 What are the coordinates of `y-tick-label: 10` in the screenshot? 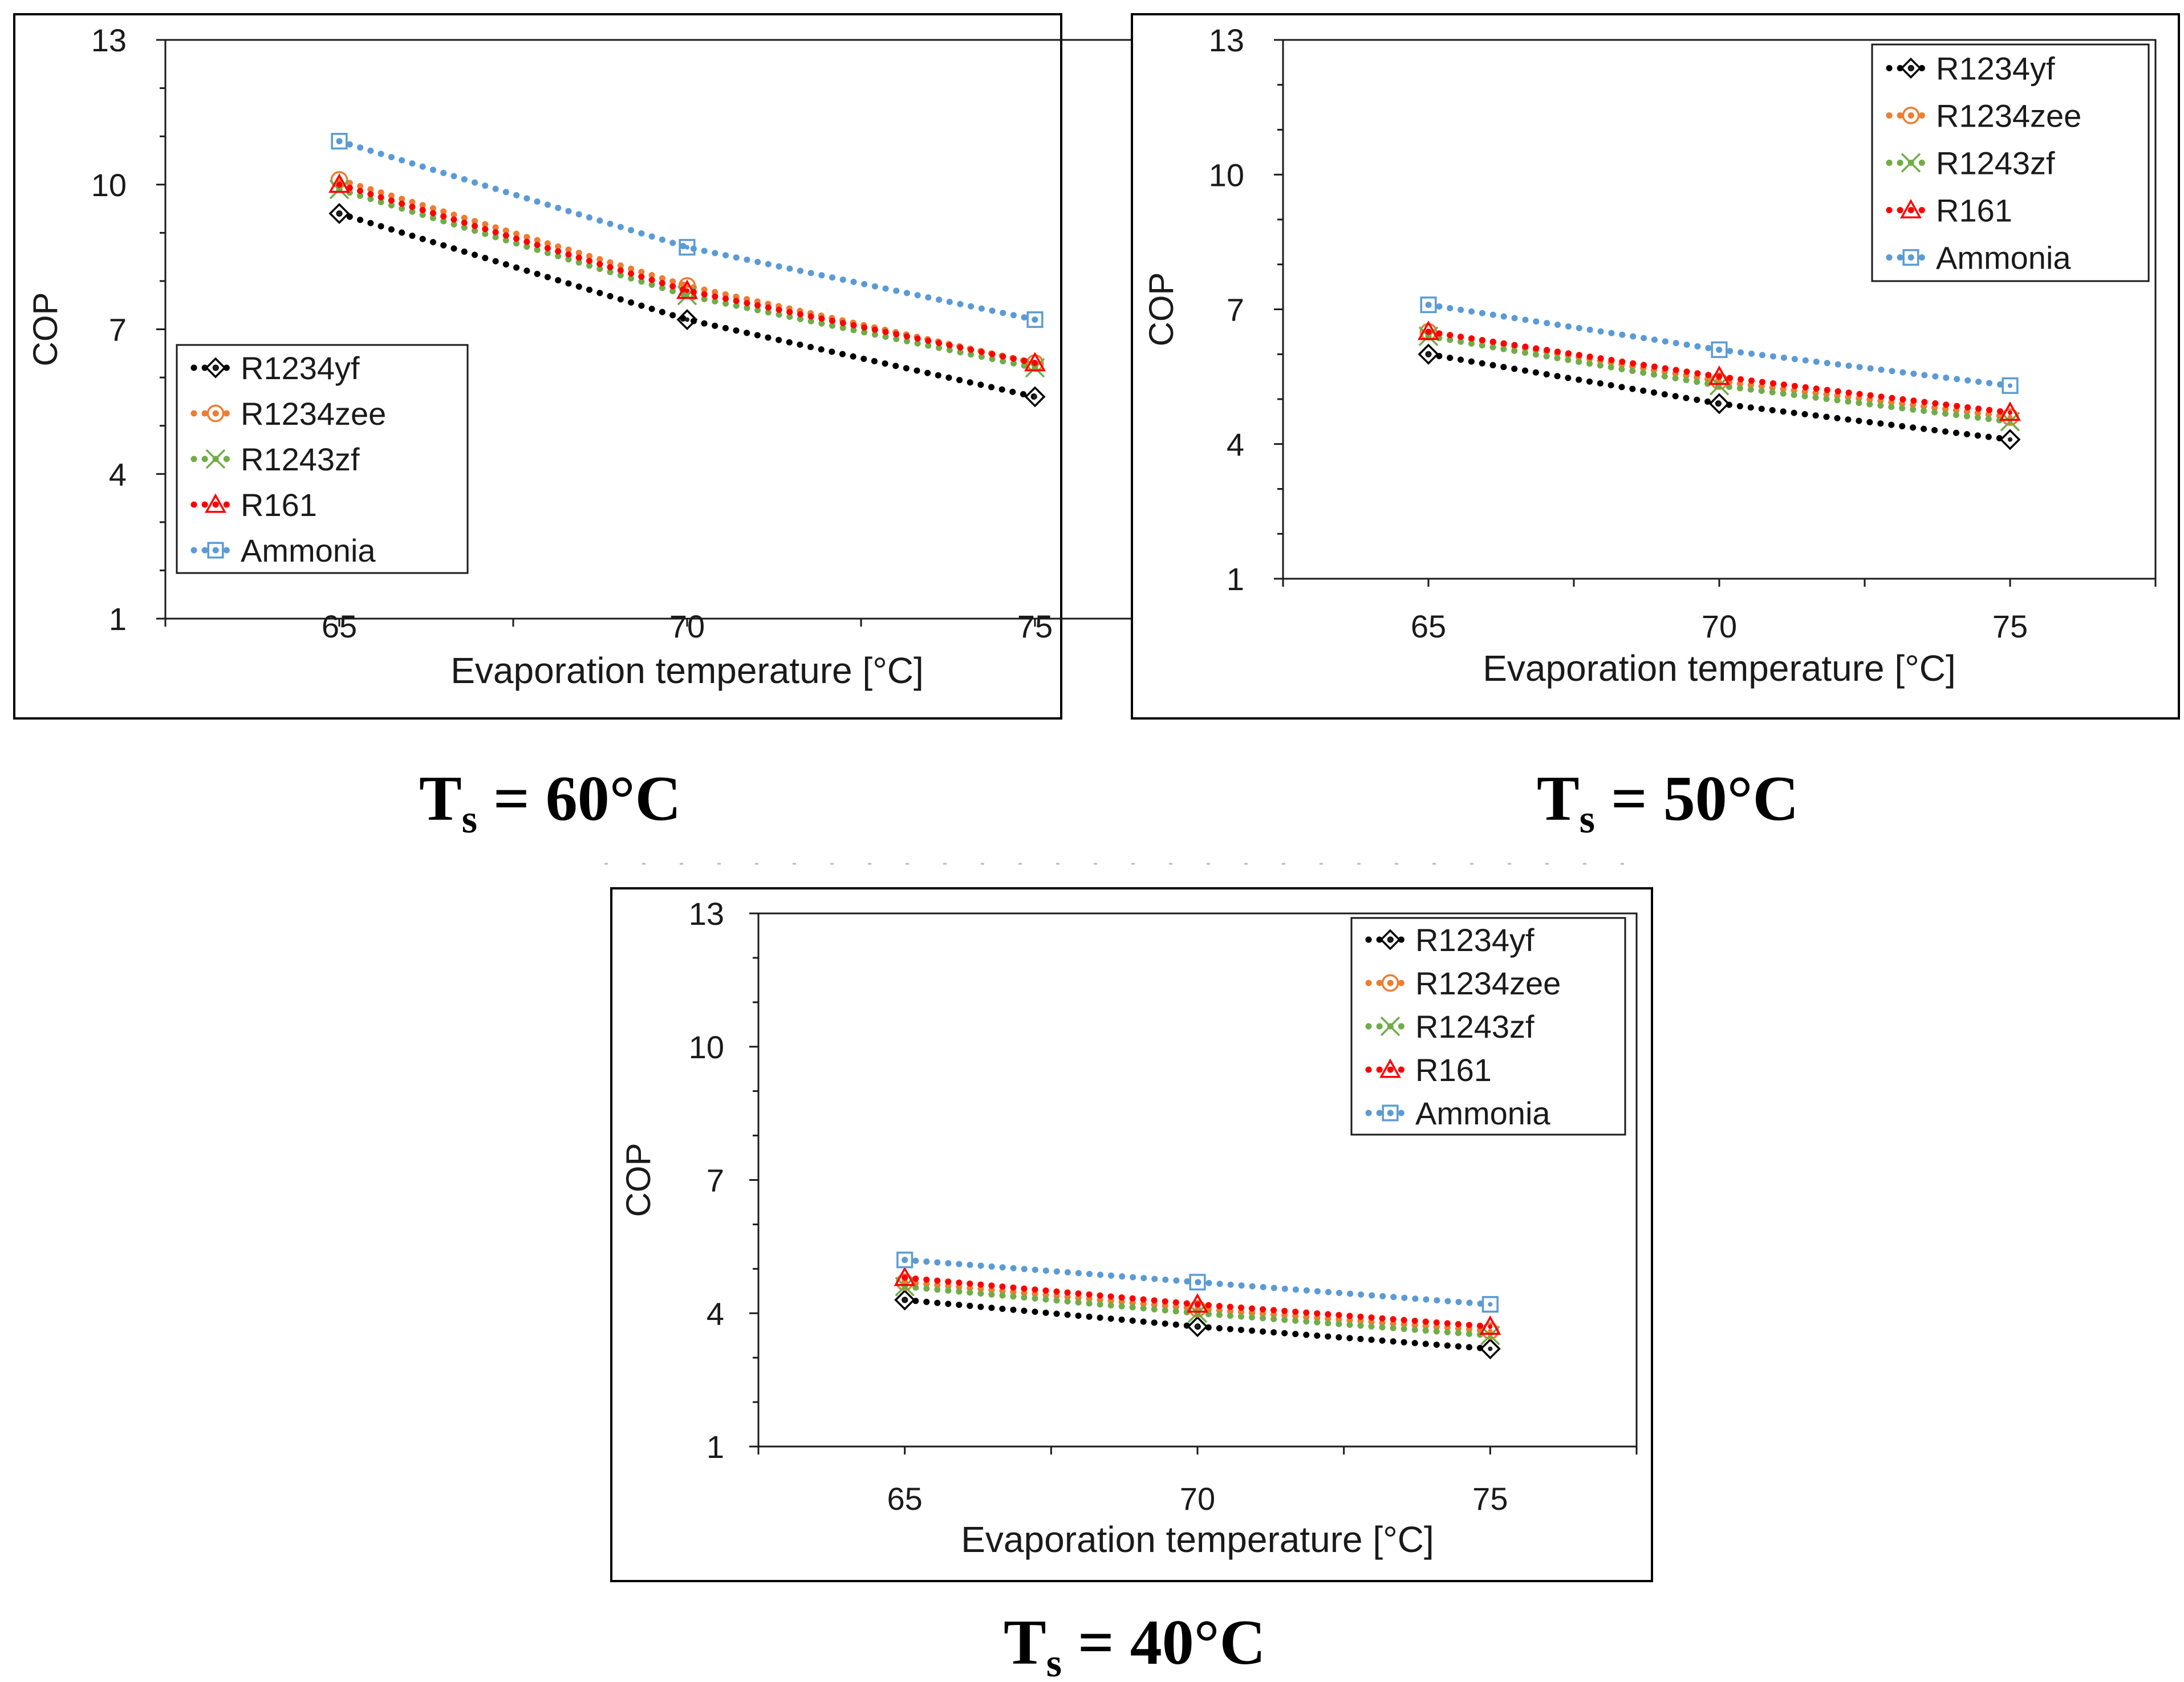 It's located at (109, 185).